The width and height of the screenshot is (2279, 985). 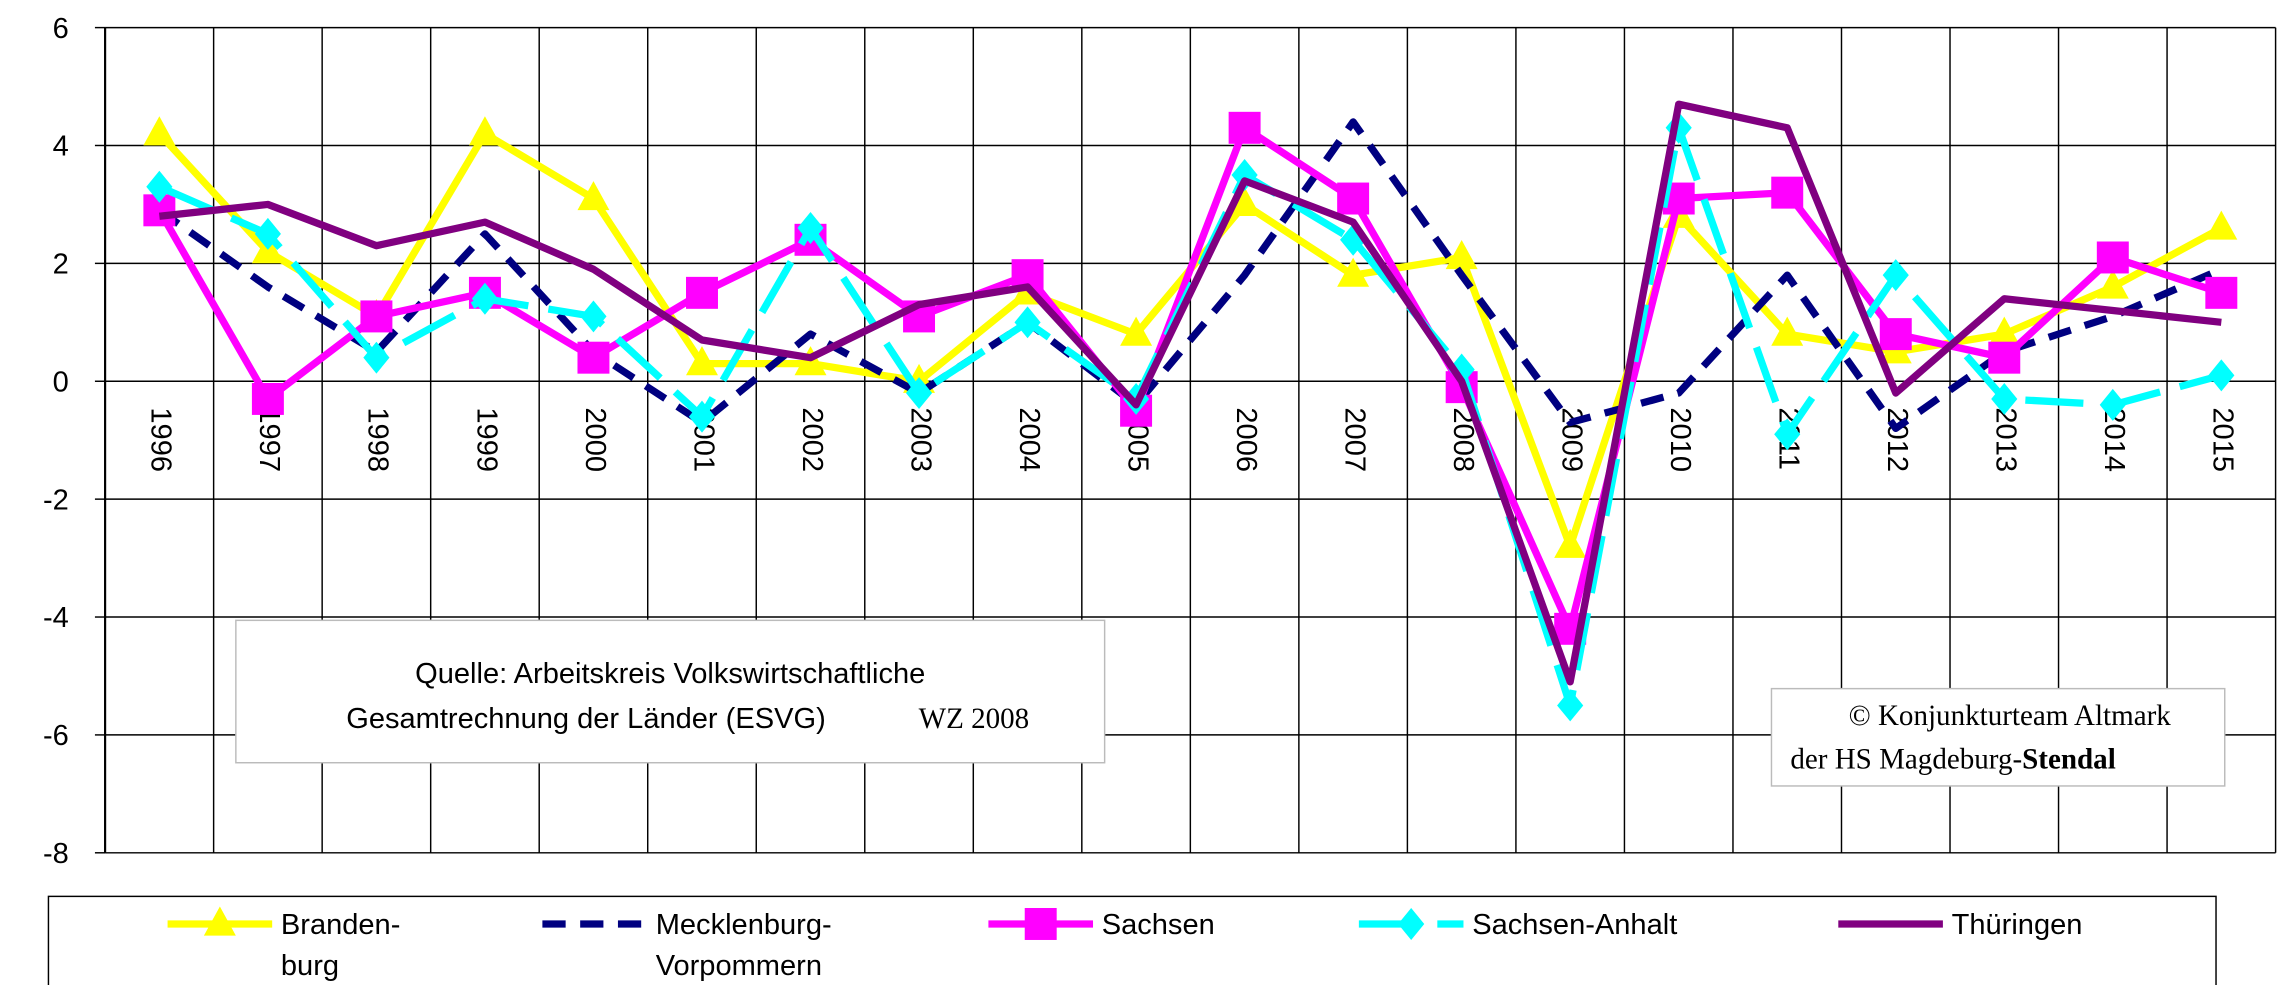 What do you see at coordinates (1998, 737) in the screenshot?
I see `copyright-box` at bounding box center [1998, 737].